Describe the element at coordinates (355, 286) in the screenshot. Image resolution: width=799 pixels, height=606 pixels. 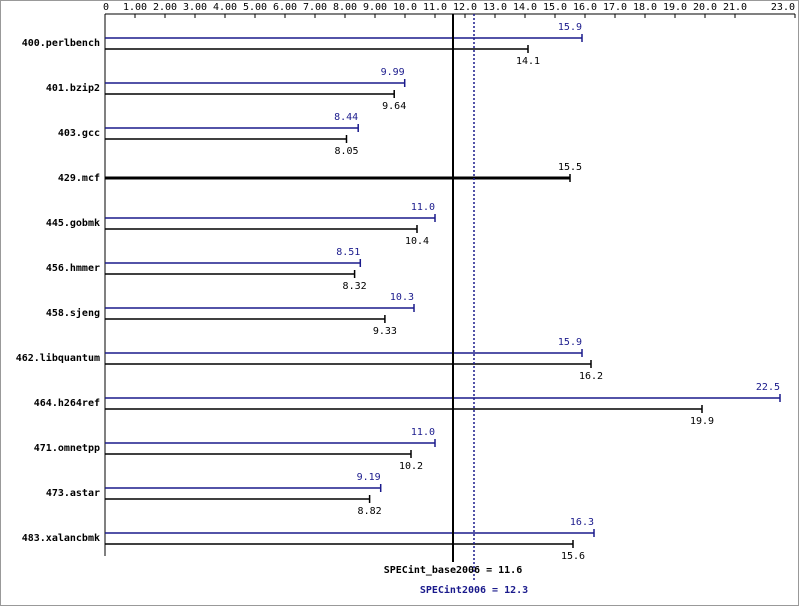
I see `value-label: 8.32` at that location.